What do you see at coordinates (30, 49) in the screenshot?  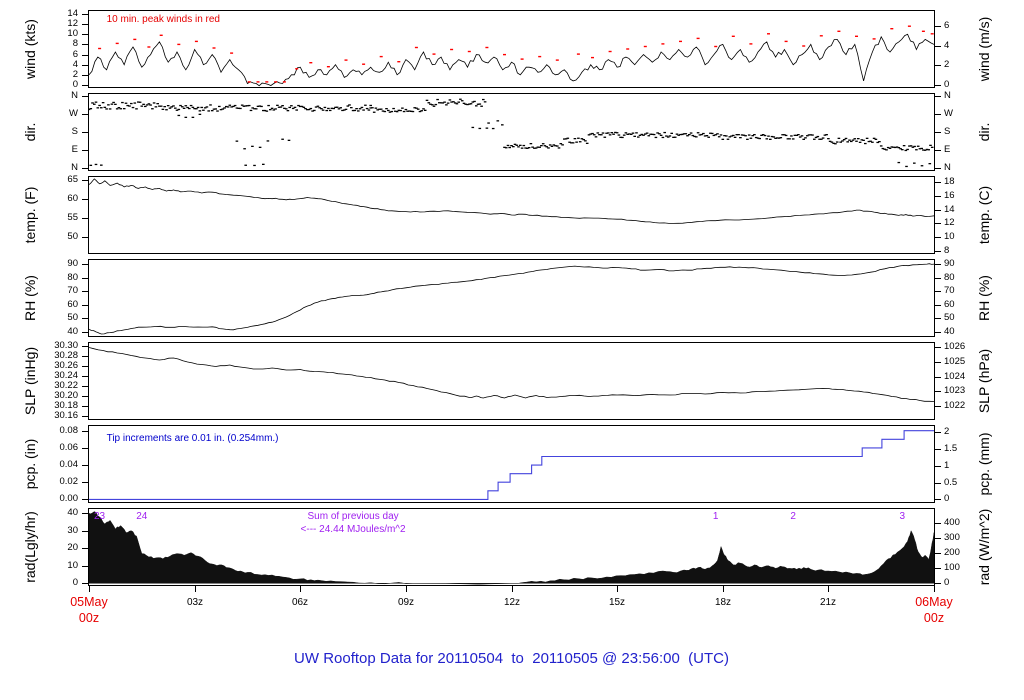 I see `wind-left-axis-title: wind (kts)` at bounding box center [30, 49].